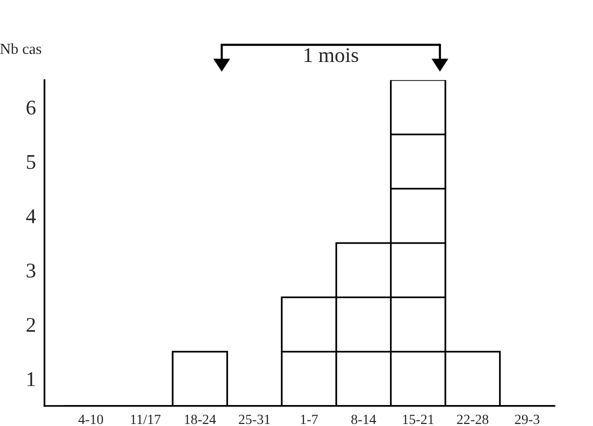 The image size is (593, 426). What do you see at coordinates (418, 419) in the screenshot?
I see `x-tick-label: 15-21` at bounding box center [418, 419].